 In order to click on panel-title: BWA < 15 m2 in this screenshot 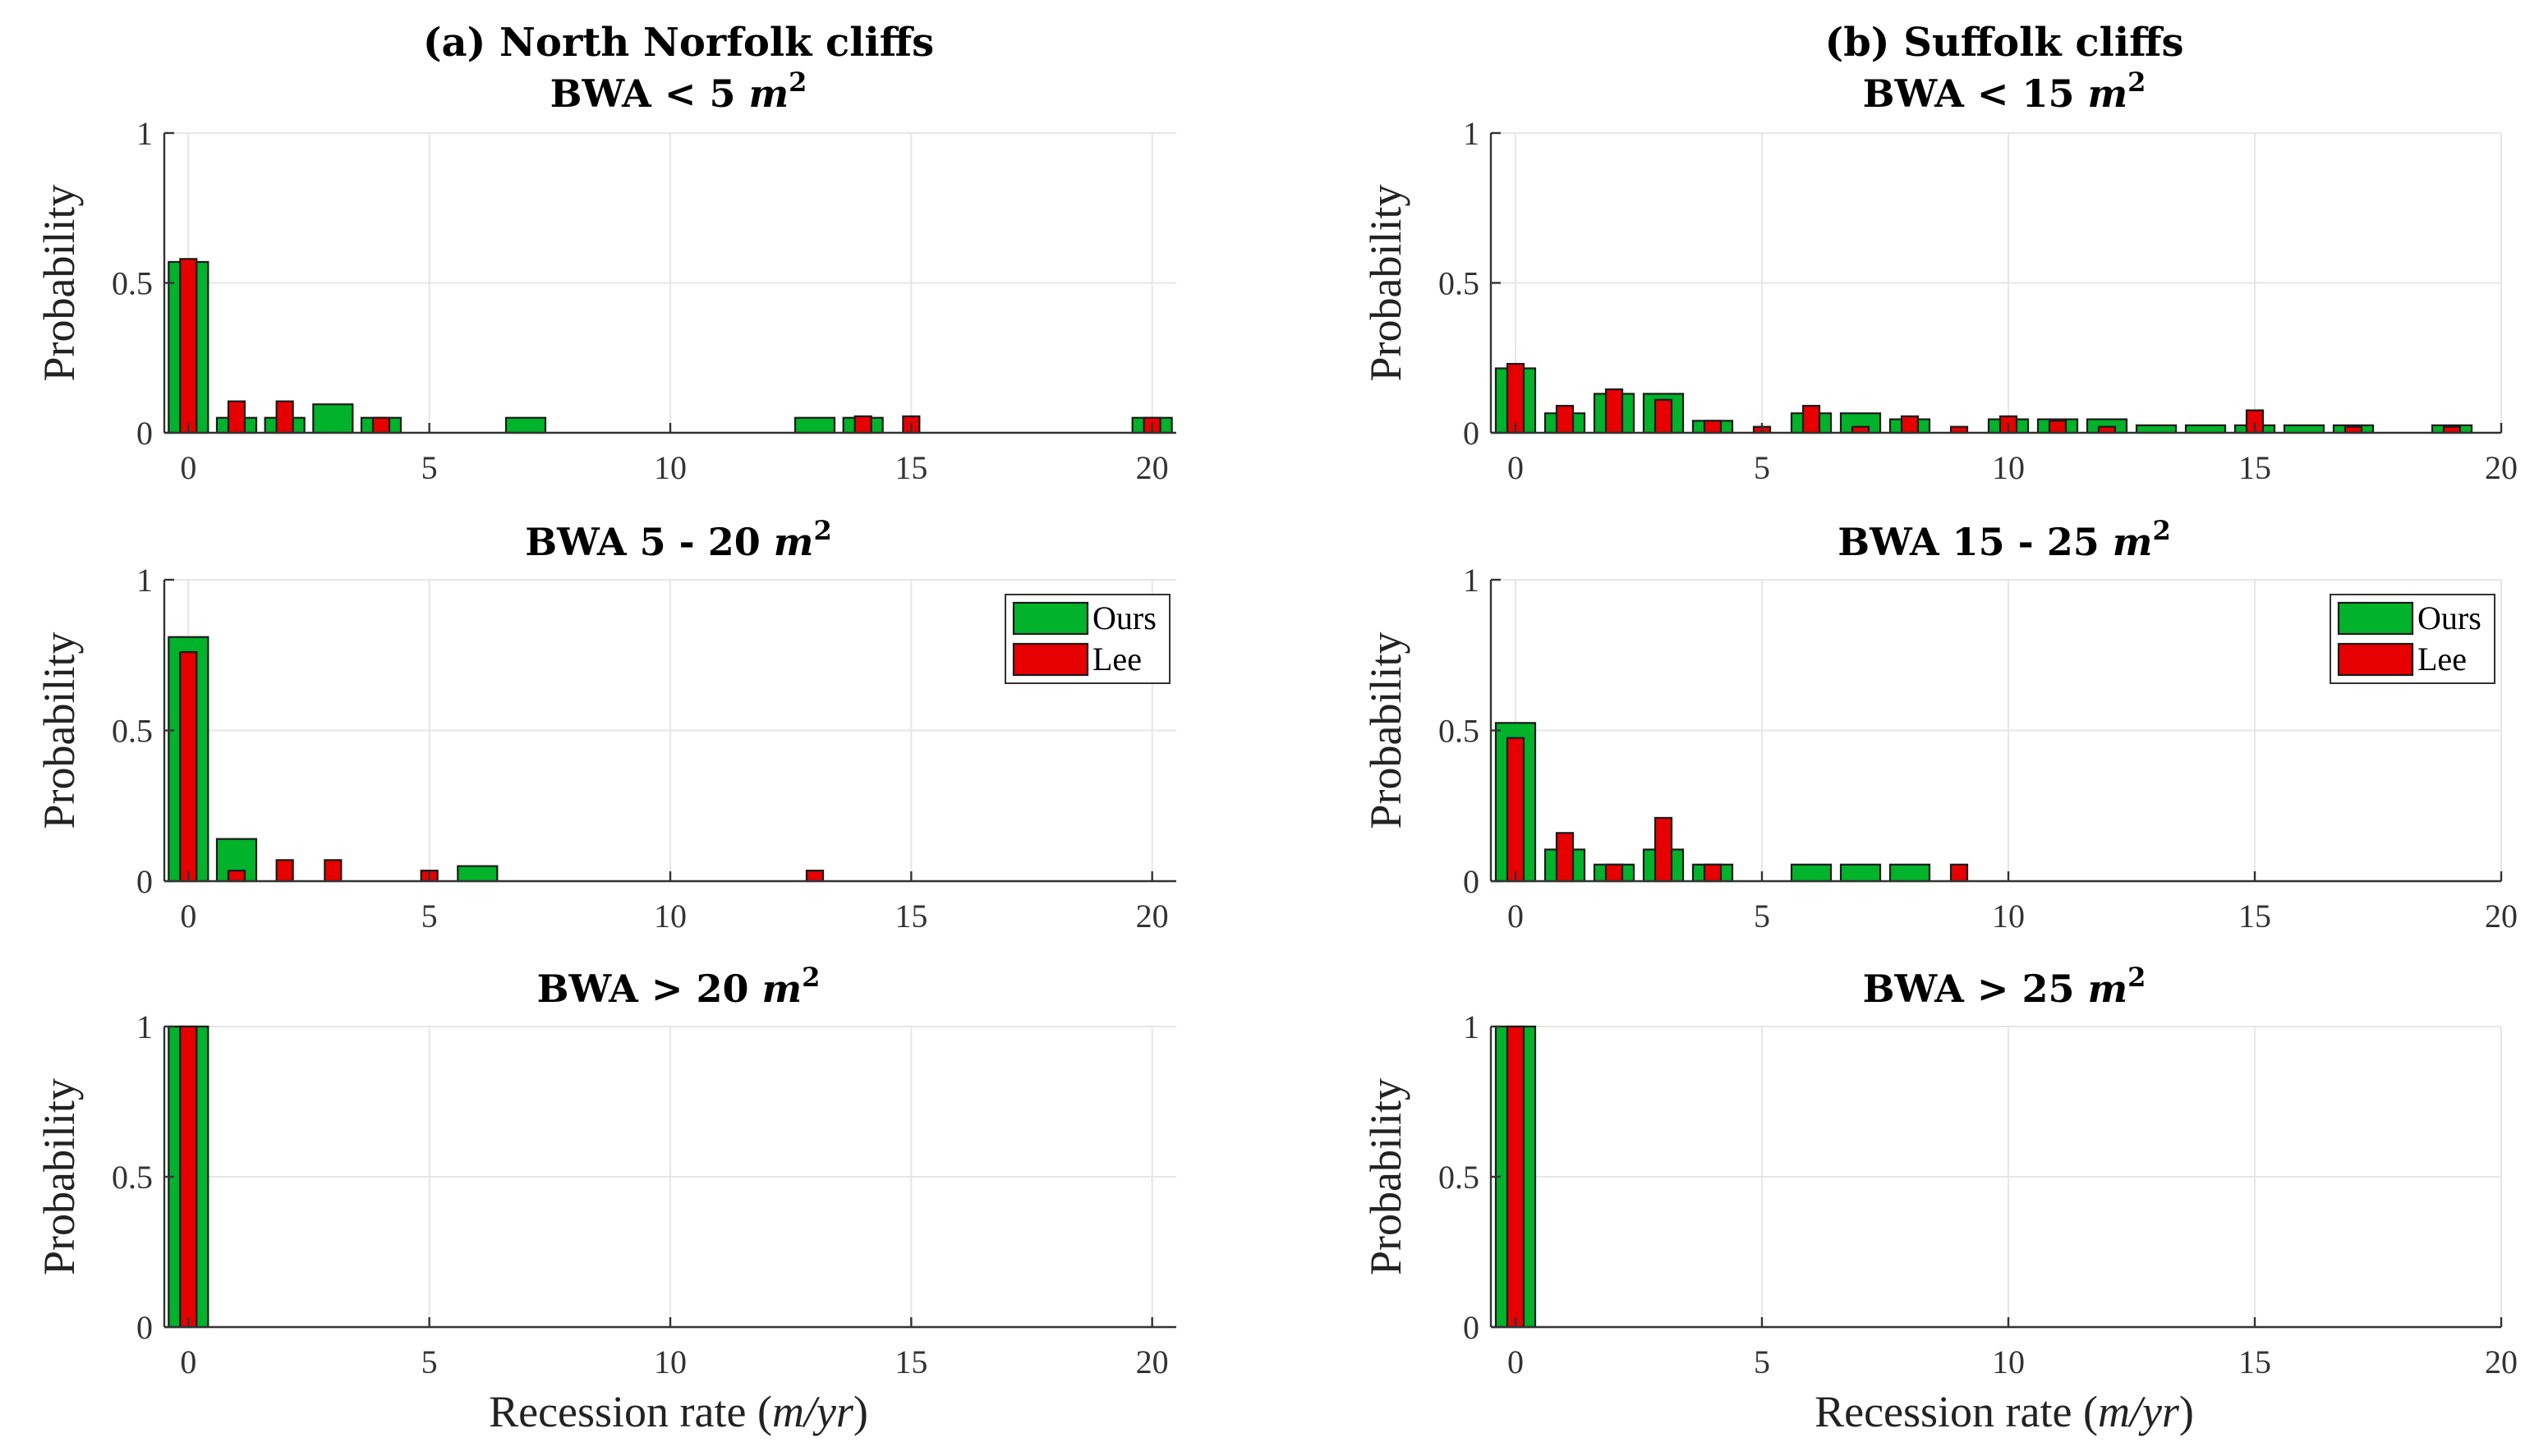, I will do `click(2004, 91)`.